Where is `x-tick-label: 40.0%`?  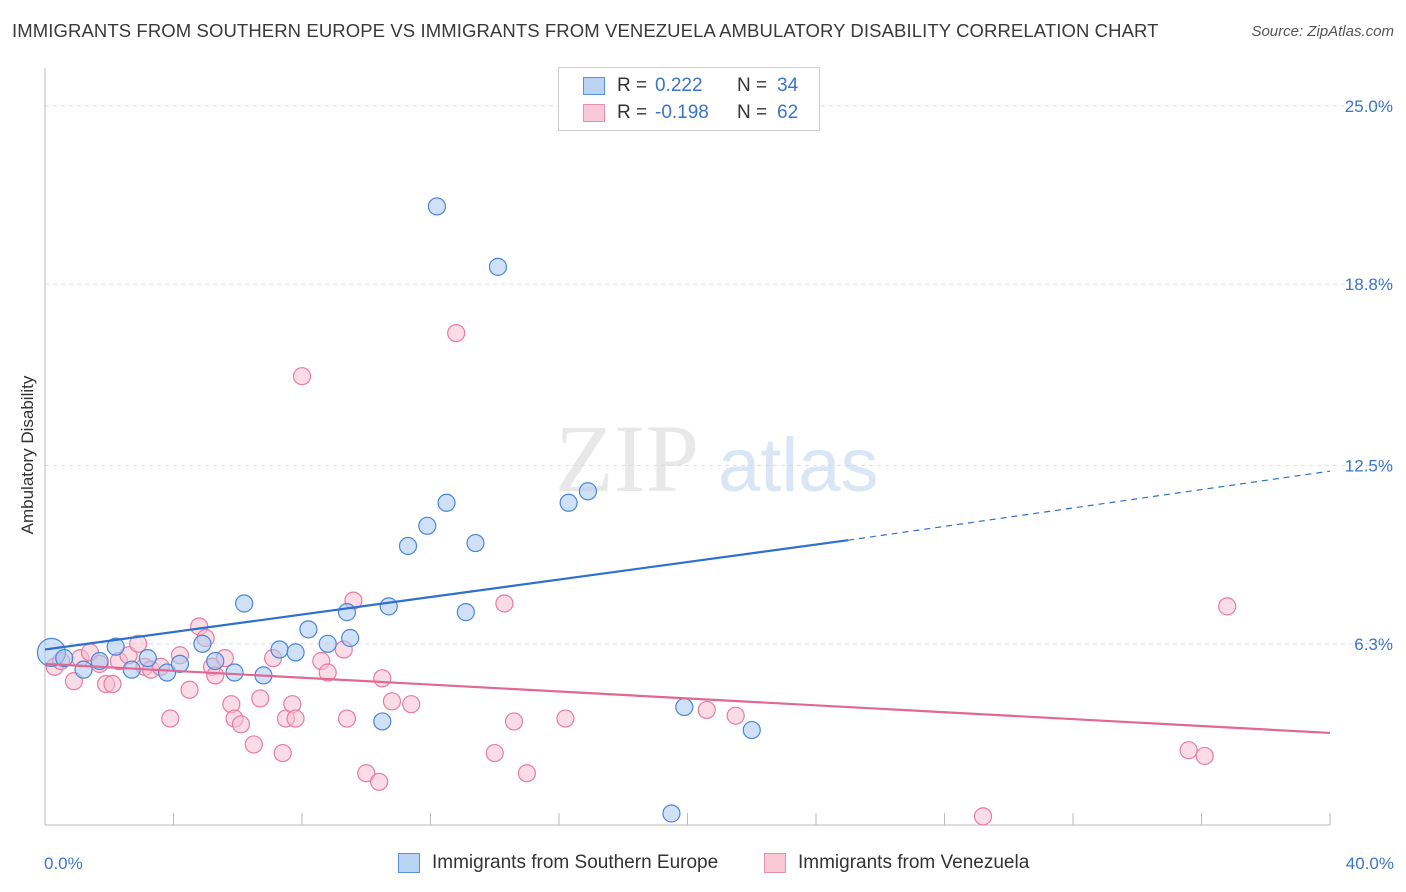
x-tick-label: 40.0% is located at coordinates (1370, 863).